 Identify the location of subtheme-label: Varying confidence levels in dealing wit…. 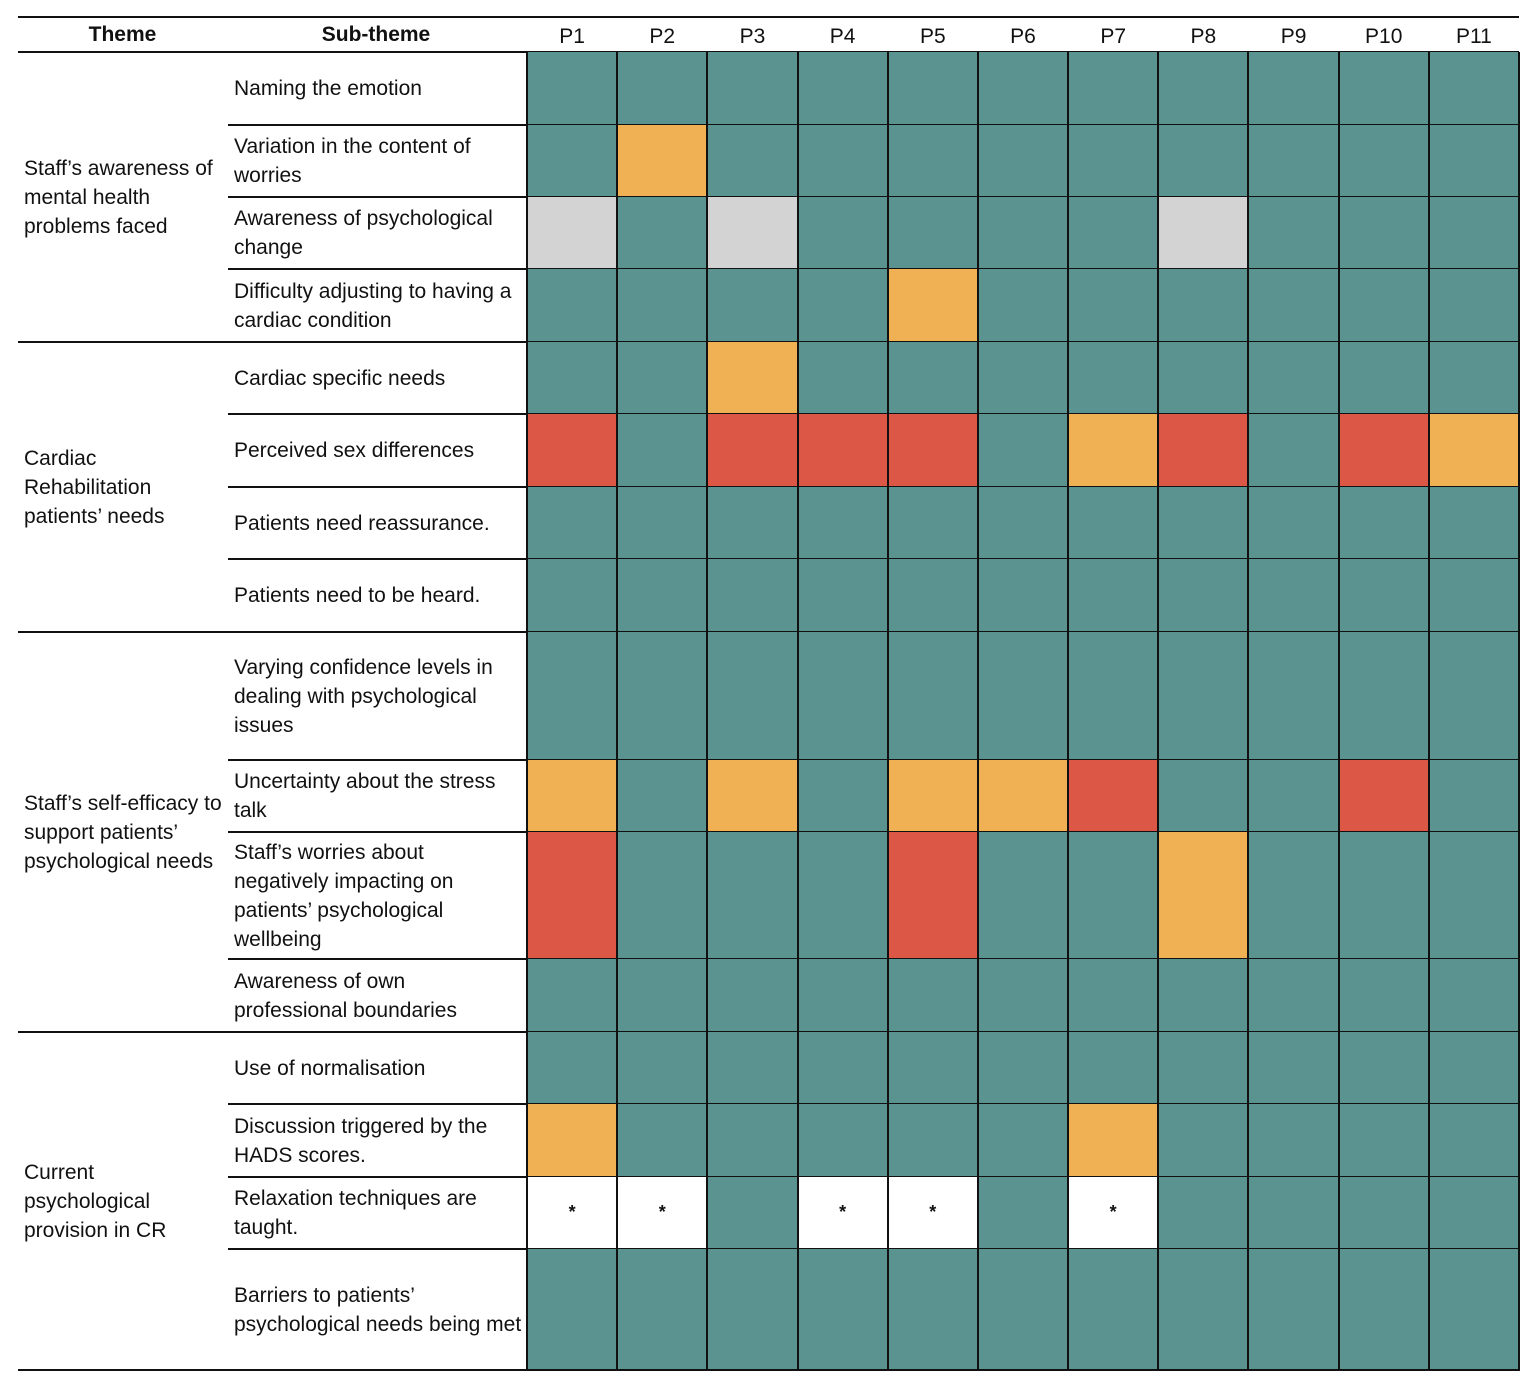
(363, 696).